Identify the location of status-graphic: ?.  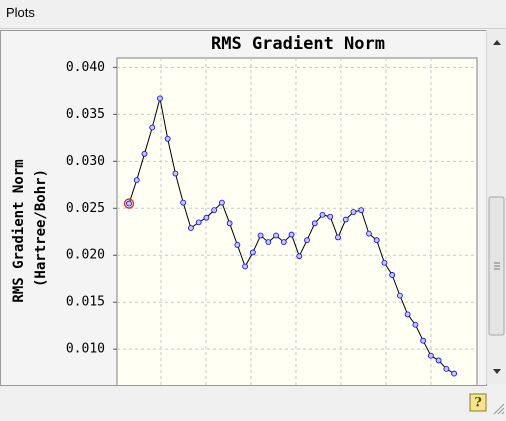
(487, 404).